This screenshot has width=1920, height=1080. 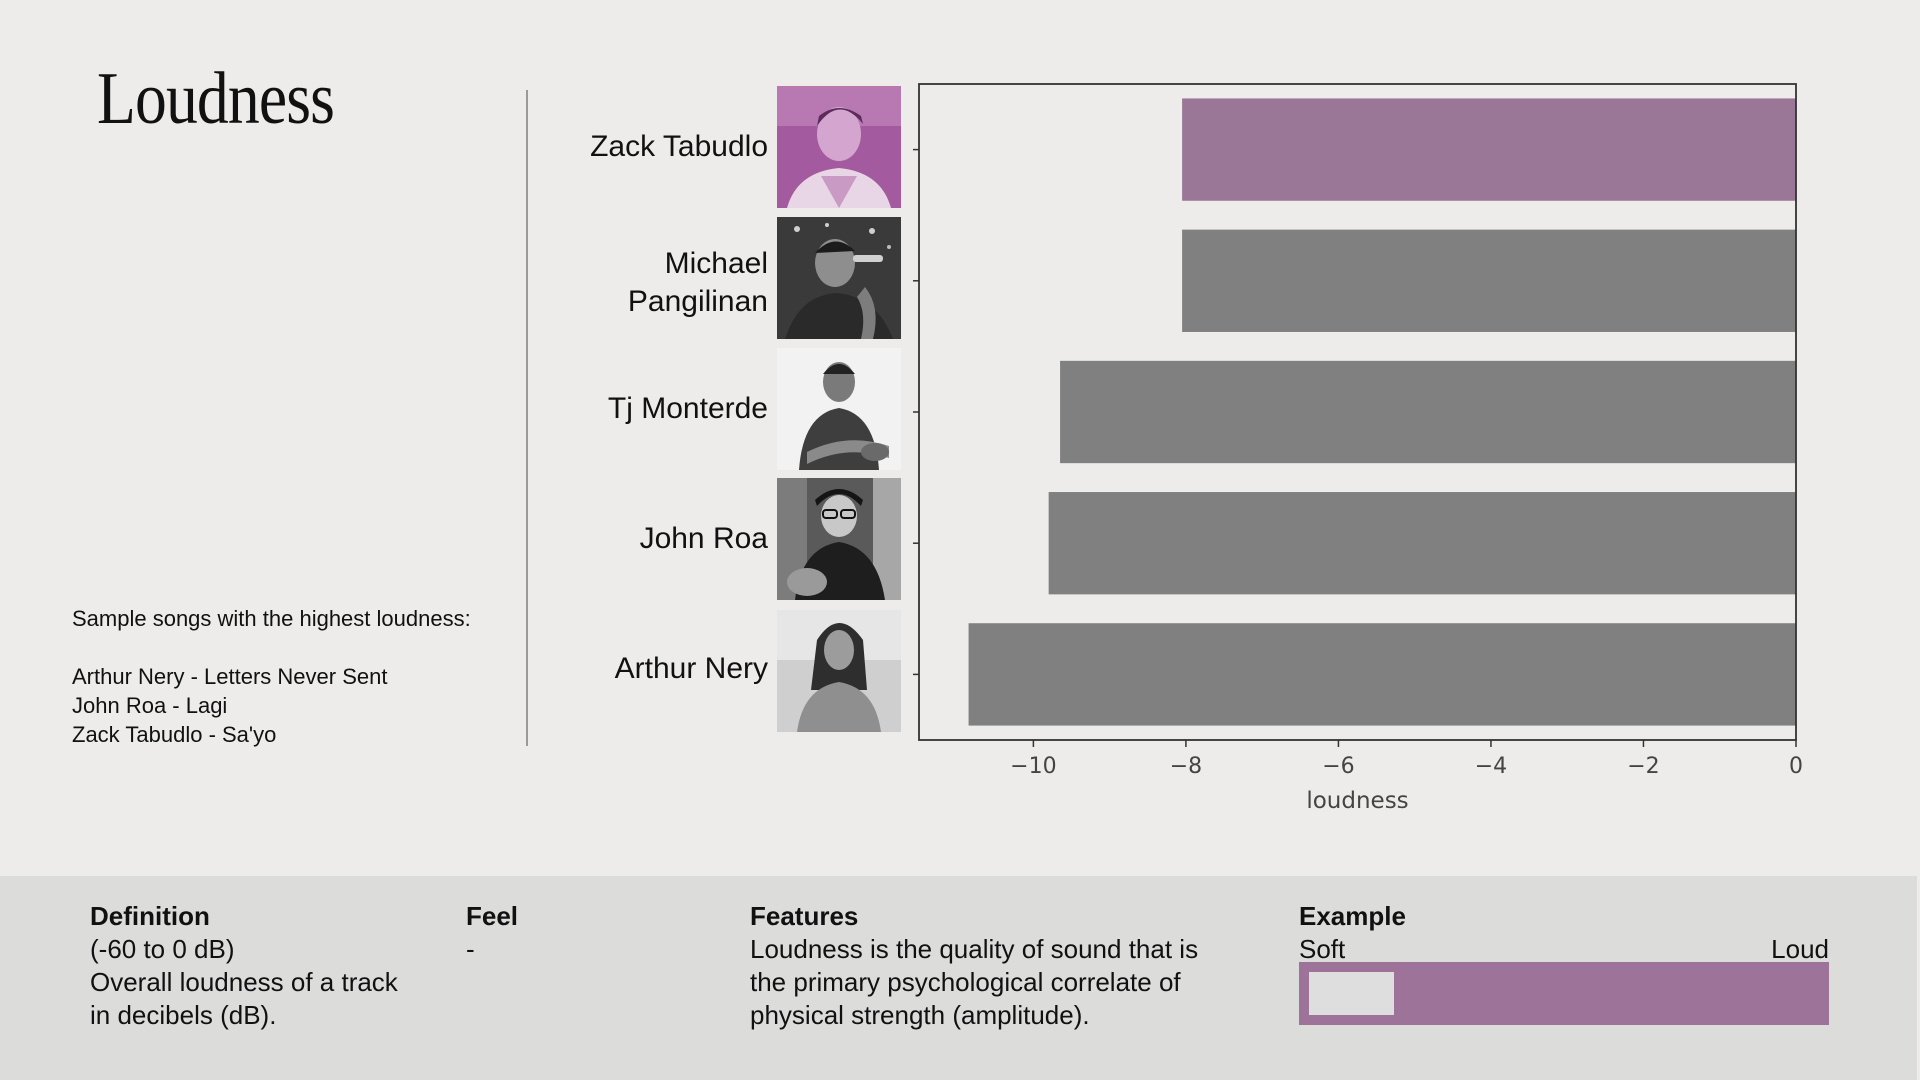 What do you see at coordinates (1428, 412) in the screenshot?
I see `bar-tj-monterde` at bounding box center [1428, 412].